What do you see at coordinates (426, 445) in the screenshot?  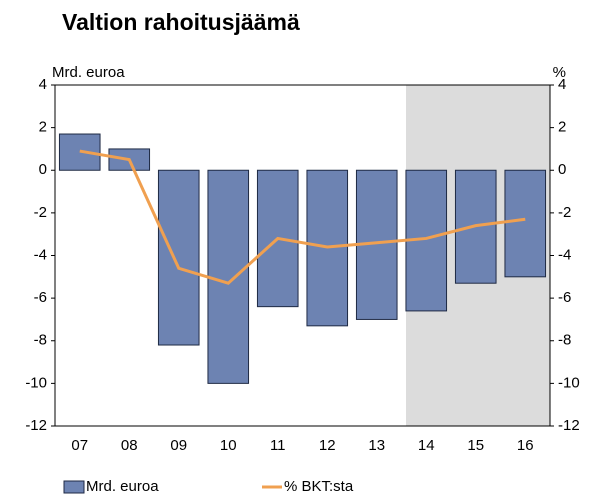 I see `x-tick-label: 14` at bounding box center [426, 445].